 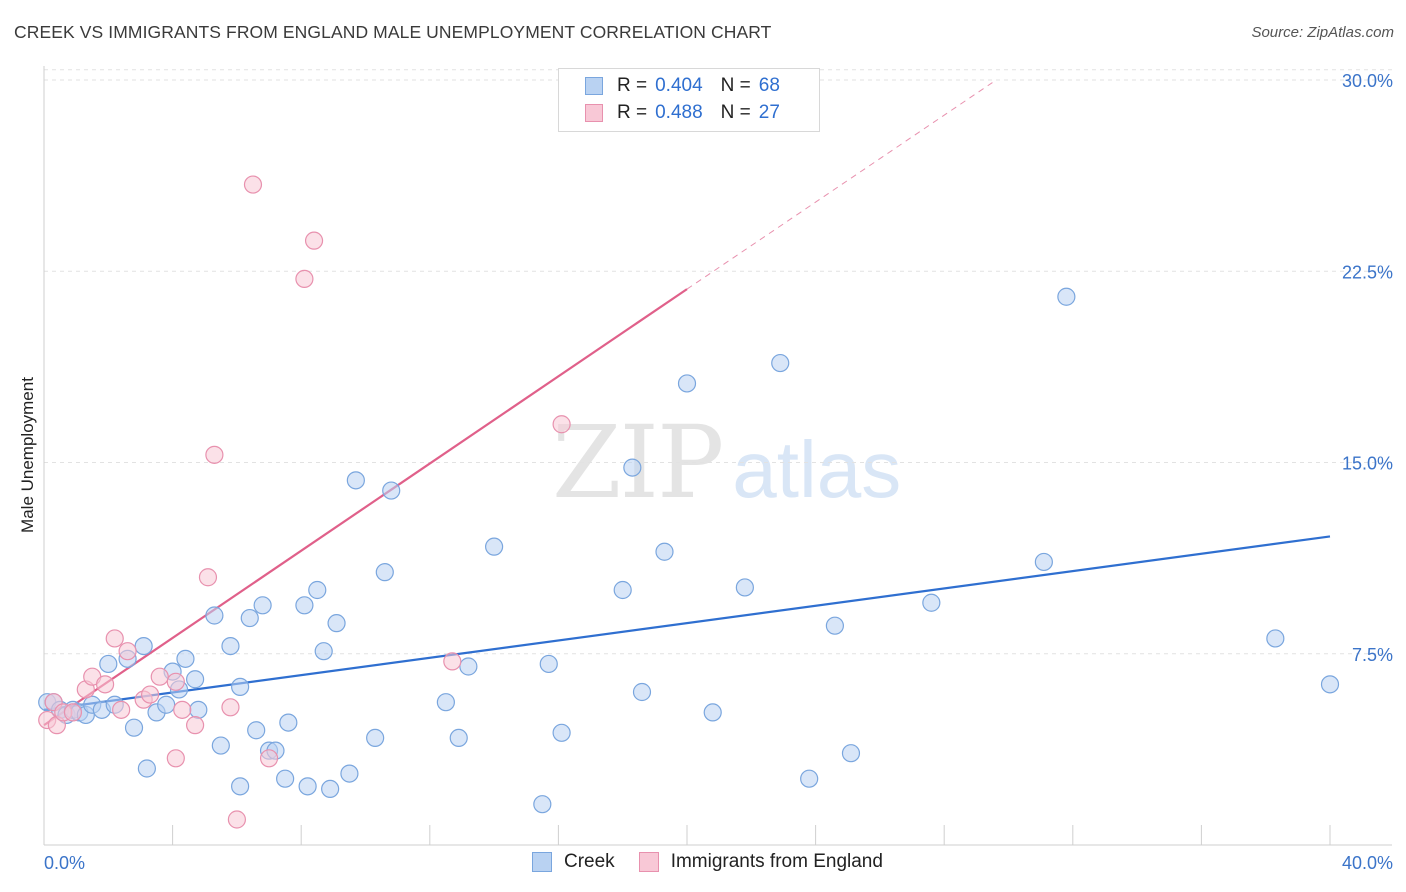 I want to click on stats-legend: R = 0.404 N = 68 R = 0.488 N = 27, so click(x=689, y=100).